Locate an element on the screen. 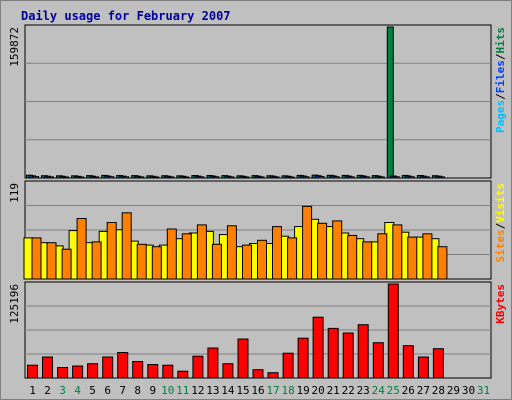  panel-legend: Sites/Visits is located at coordinates (500, 223).